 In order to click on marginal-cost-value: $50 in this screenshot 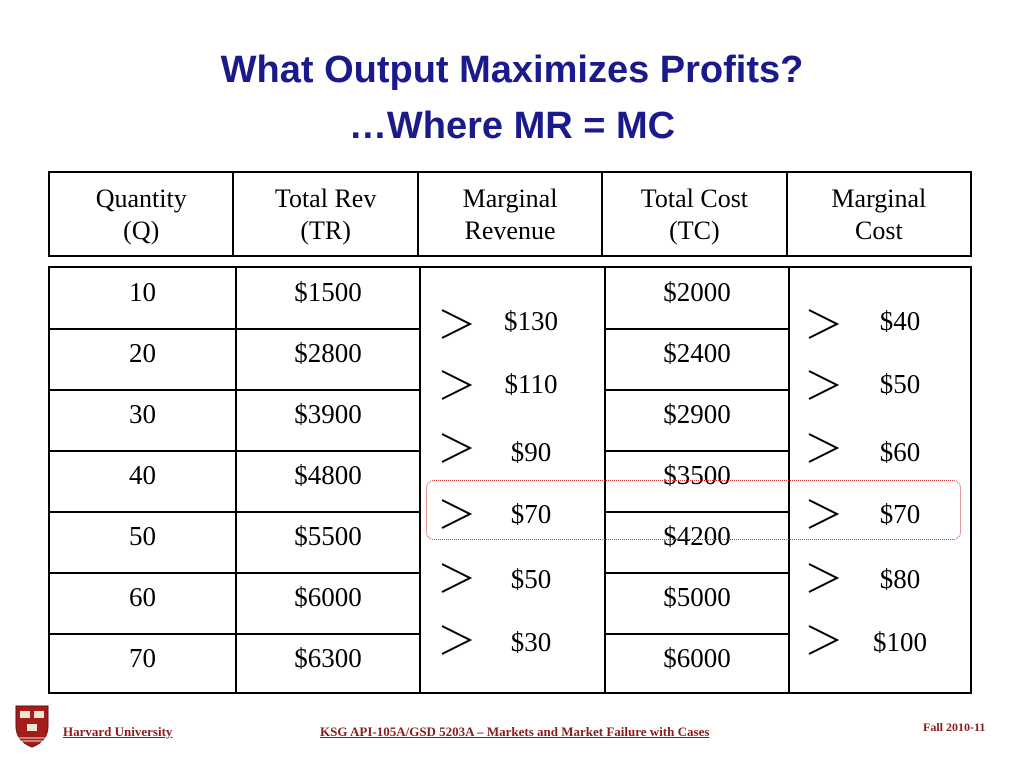, I will do `click(900, 384)`.